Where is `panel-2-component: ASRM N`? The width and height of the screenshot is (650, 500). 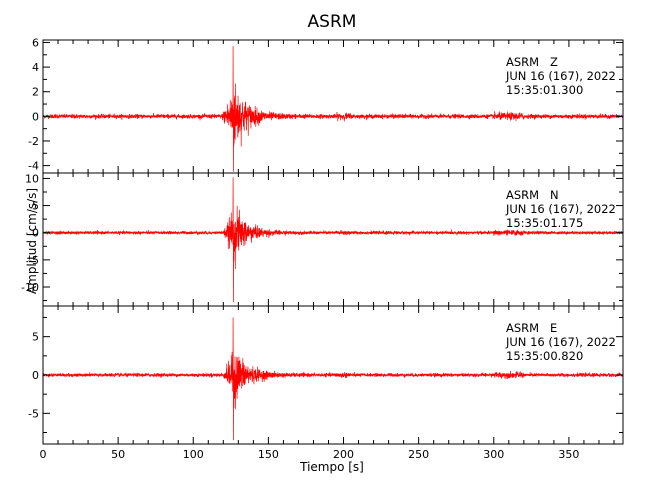
panel-2-component: ASRM N is located at coordinates (532, 195).